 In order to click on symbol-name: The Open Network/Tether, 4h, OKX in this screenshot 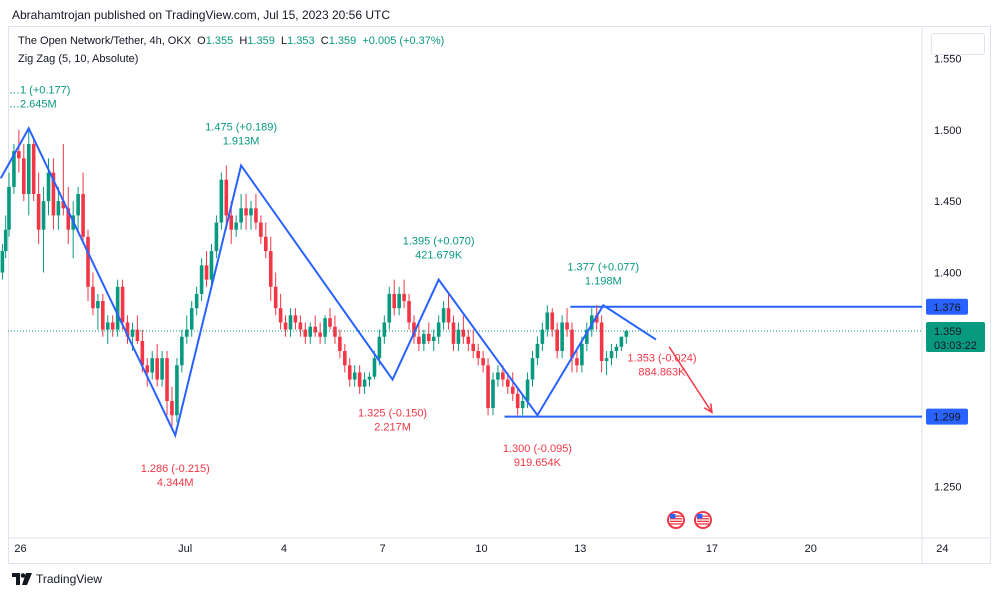, I will do `click(105, 41)`.